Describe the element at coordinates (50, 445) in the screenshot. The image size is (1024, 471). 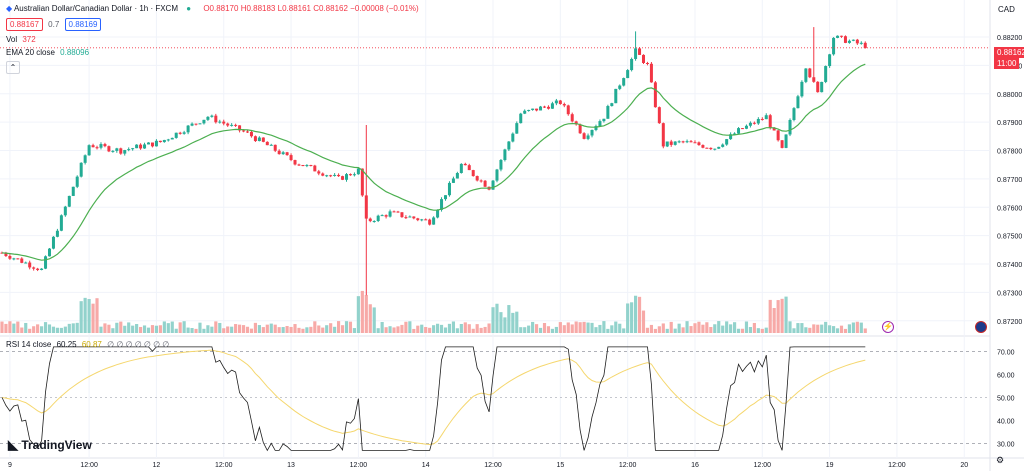
I see `tradingview-logo: ◣ TradingView` at that location.